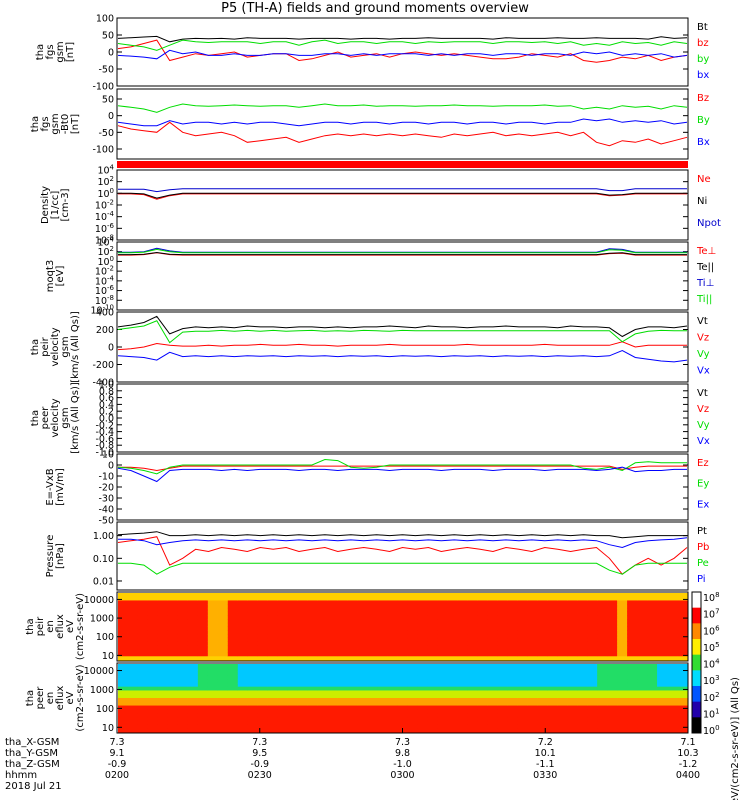 This screenshot has height=800, width=750. What do you see at coordinates (703, 98) in the screenshot?
I see `legend-entry: Bz` at bounding box center [703, 98].